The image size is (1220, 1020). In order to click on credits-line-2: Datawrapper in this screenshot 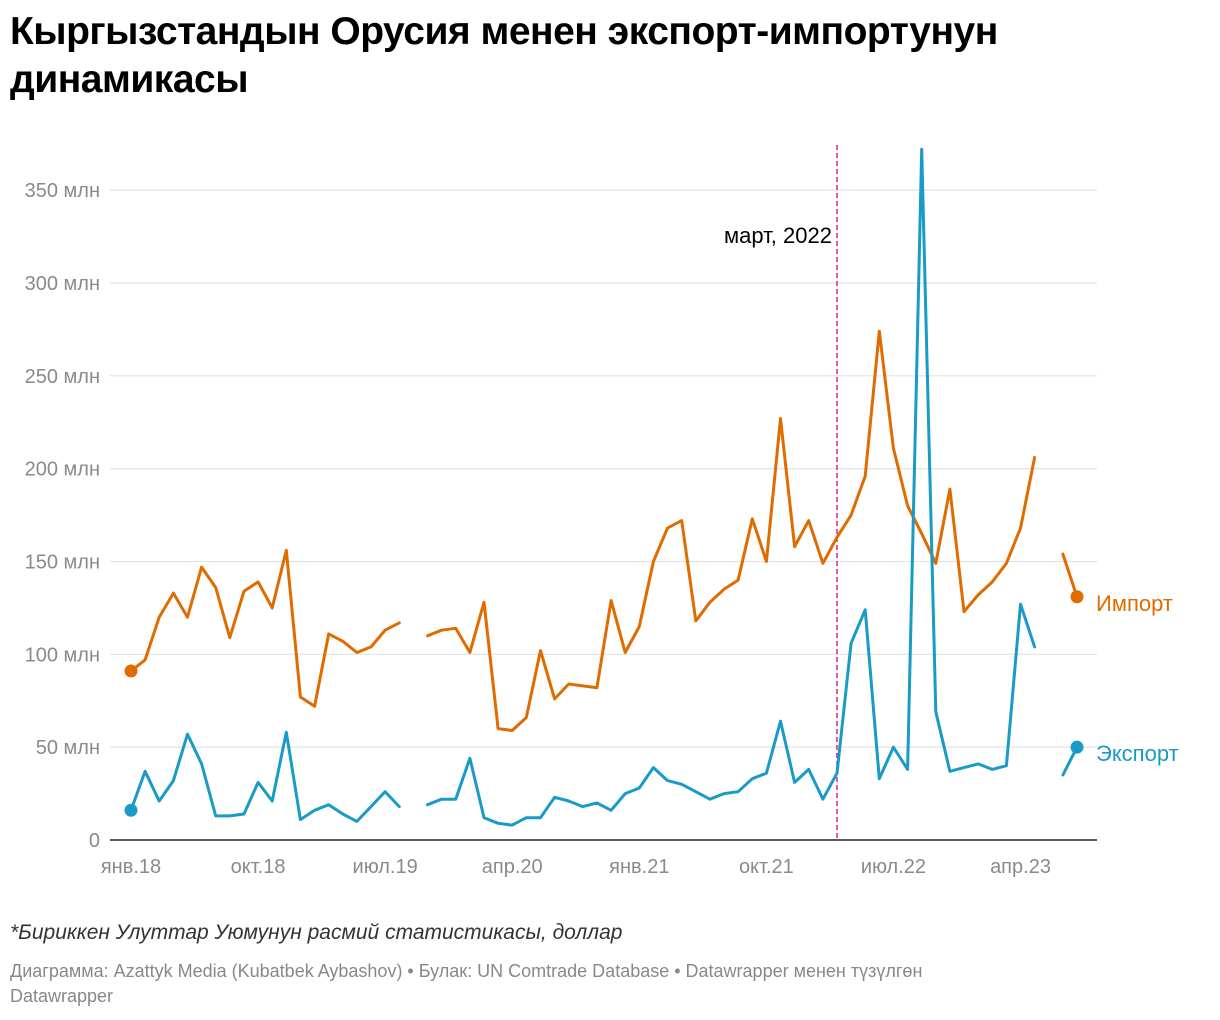, I will do `click(62, 996)`.